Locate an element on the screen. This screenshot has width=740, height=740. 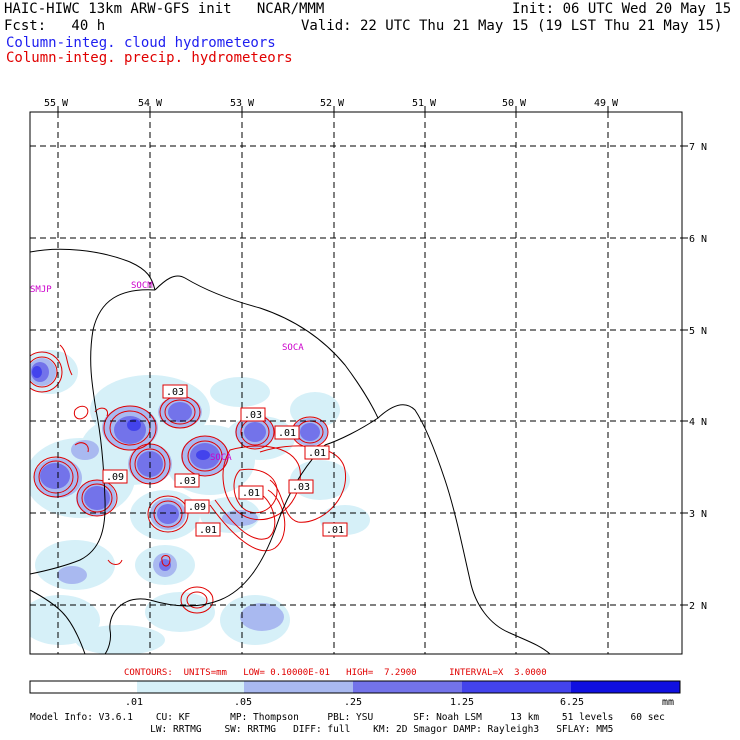
lat-label: 6 N is located at coordinates (698, 239).